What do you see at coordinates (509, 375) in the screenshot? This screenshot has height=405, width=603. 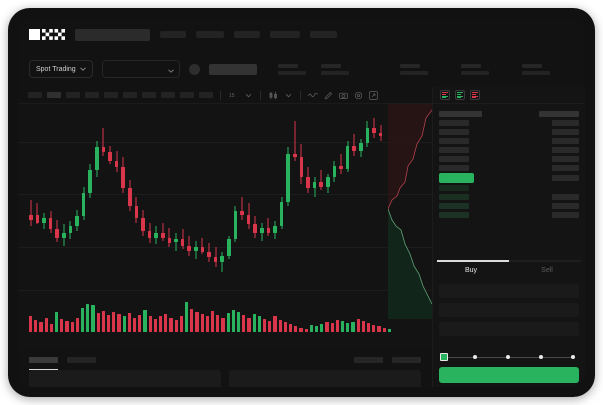 I see `place-buy-order-button` at bounding box center [509, 375].